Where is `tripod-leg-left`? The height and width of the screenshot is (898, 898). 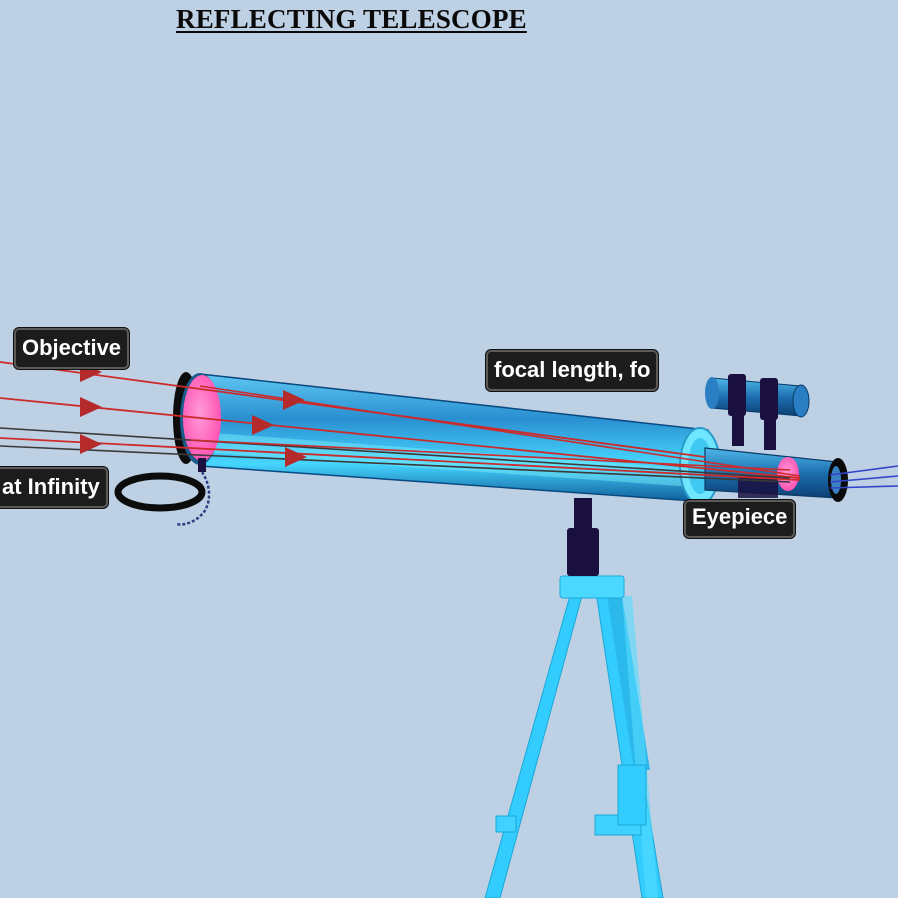
tripod-leg-left is located at coordinates (534, 744).